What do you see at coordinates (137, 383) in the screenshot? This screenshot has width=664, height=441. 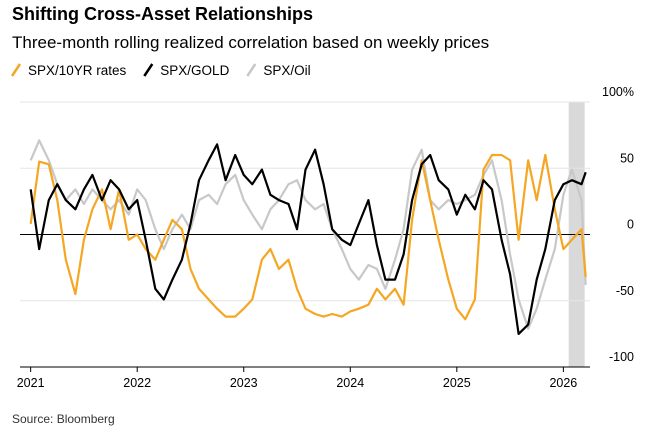 I see `x-tick-label: 2022` at bounding box center [137, 383].